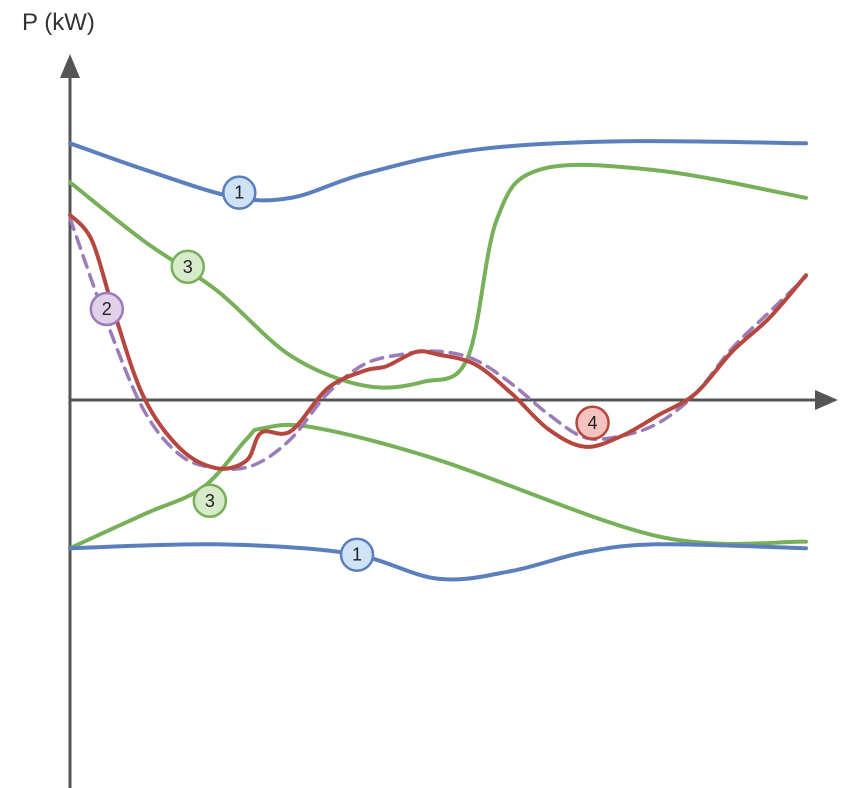 This screenshot has width=843, height=788. I want to click on curve-marker: 4, so click(592, 422).